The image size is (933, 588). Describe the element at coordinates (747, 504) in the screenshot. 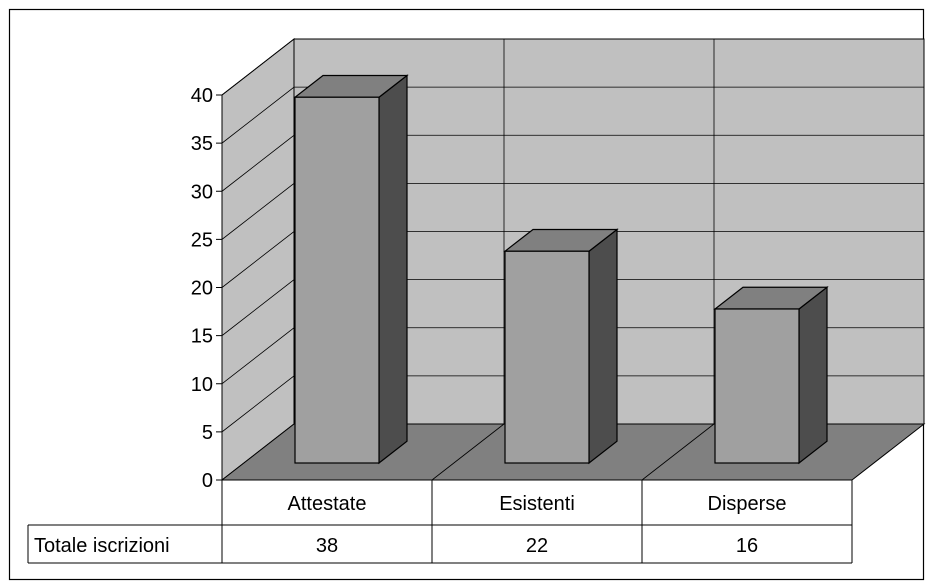

I see `x-tick-label: Disperse` at that location.